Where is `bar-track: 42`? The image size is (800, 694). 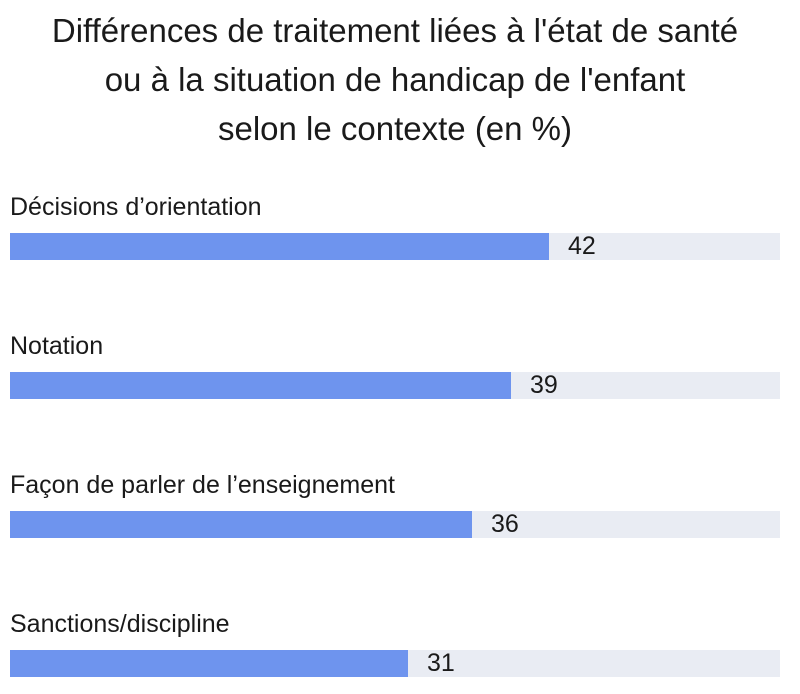
bar-track: 42 is located at coordinates (395, 246).